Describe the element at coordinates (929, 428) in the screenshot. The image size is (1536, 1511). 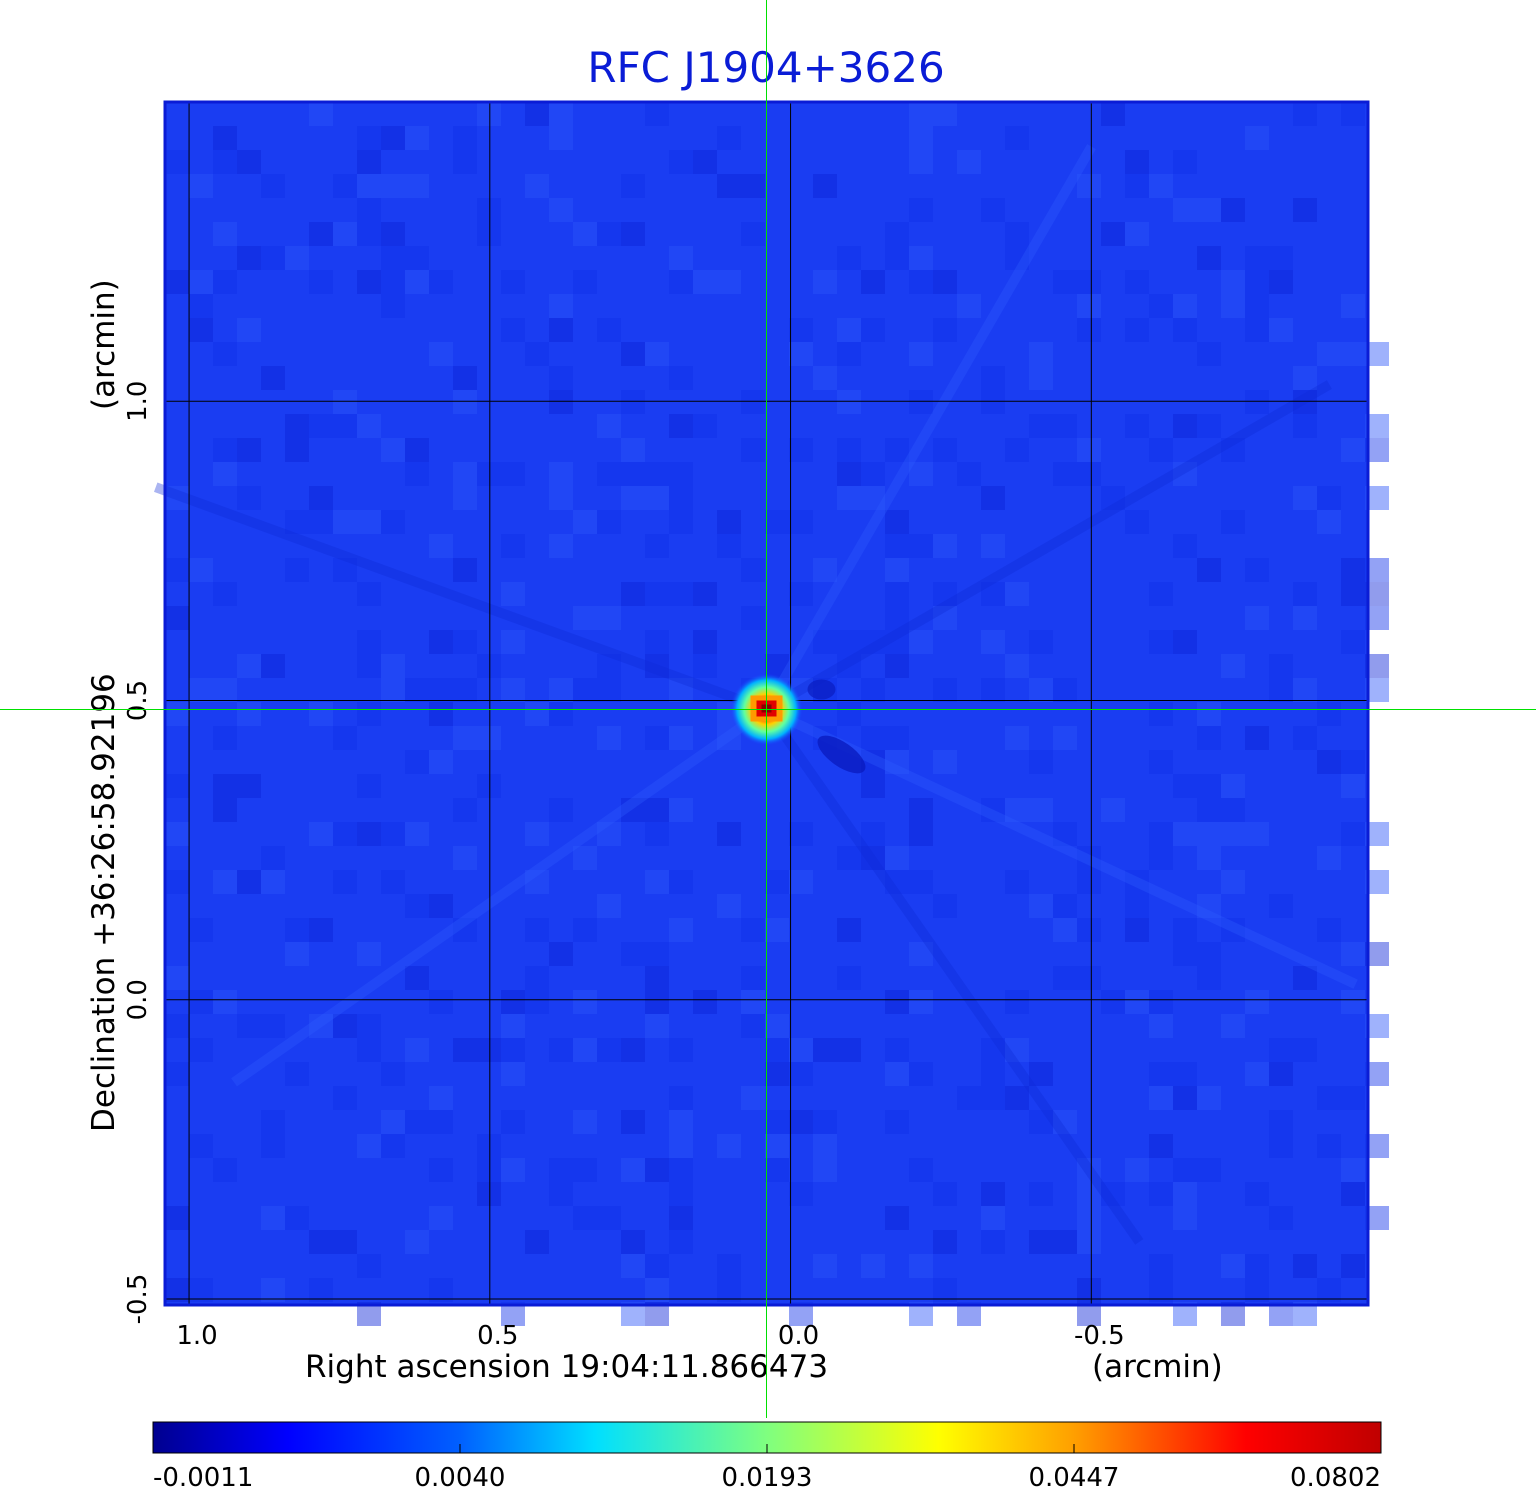
I see `sidelobe-streak` at that location.